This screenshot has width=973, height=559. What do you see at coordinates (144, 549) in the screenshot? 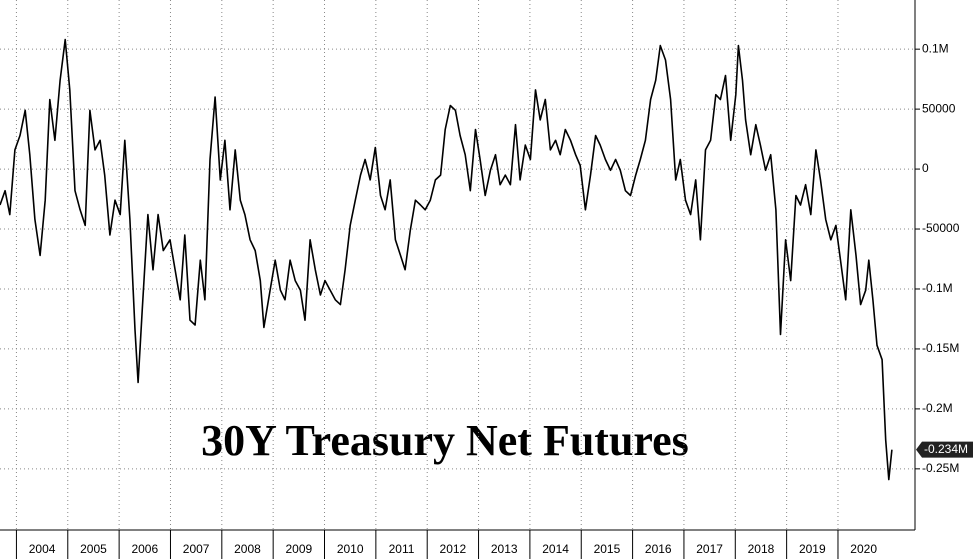
I see `x-tick-label: 2006` at bounding box center [144, 549].